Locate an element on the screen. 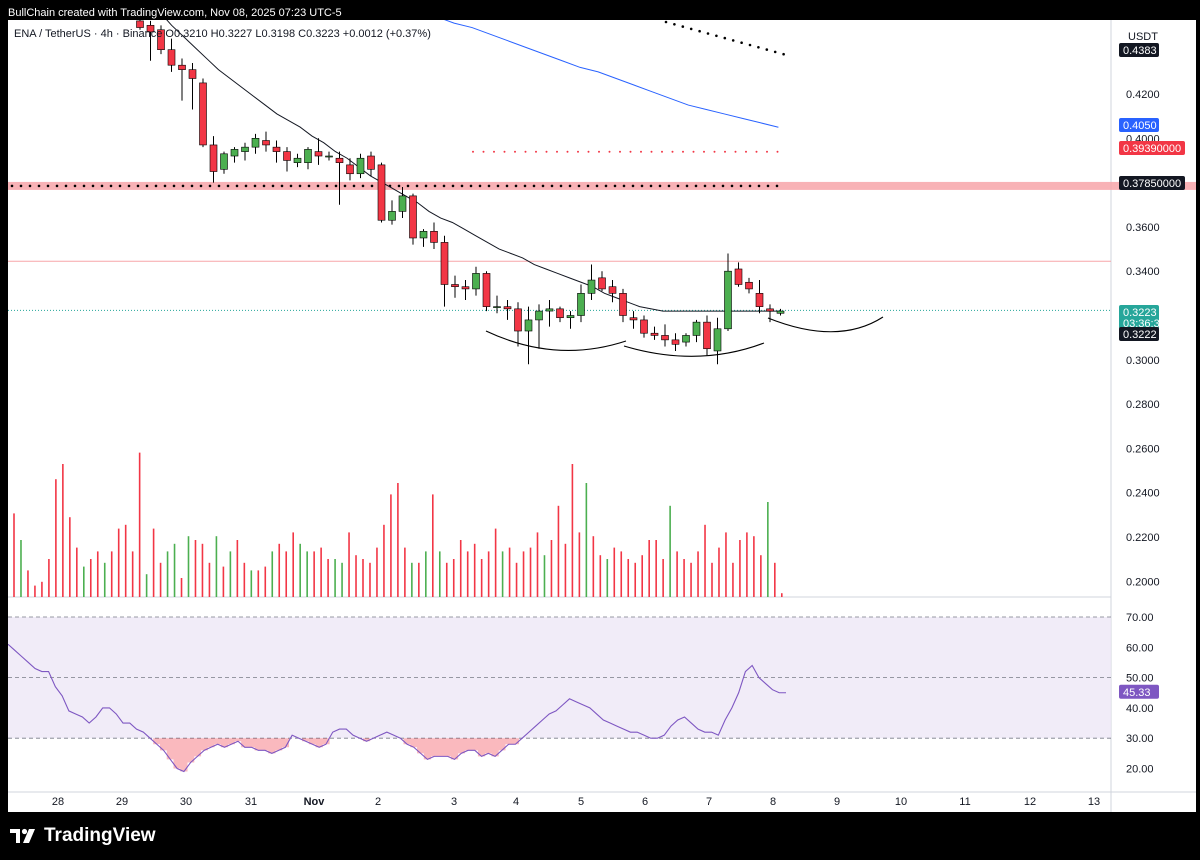 The height and width of the screenshot is (860, 1200). time-tick: 5 is located at coordinates (581, 802).